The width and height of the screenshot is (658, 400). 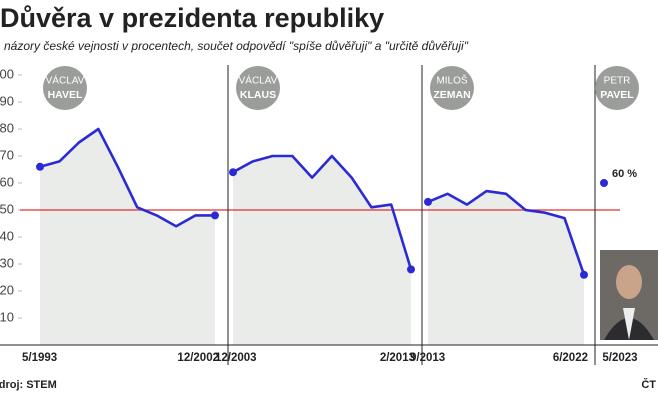 What do you see at coordinates (198, 358) in the screenshot?
I see `x-tick-label: 12/2002` at bounding box center [198, 358].